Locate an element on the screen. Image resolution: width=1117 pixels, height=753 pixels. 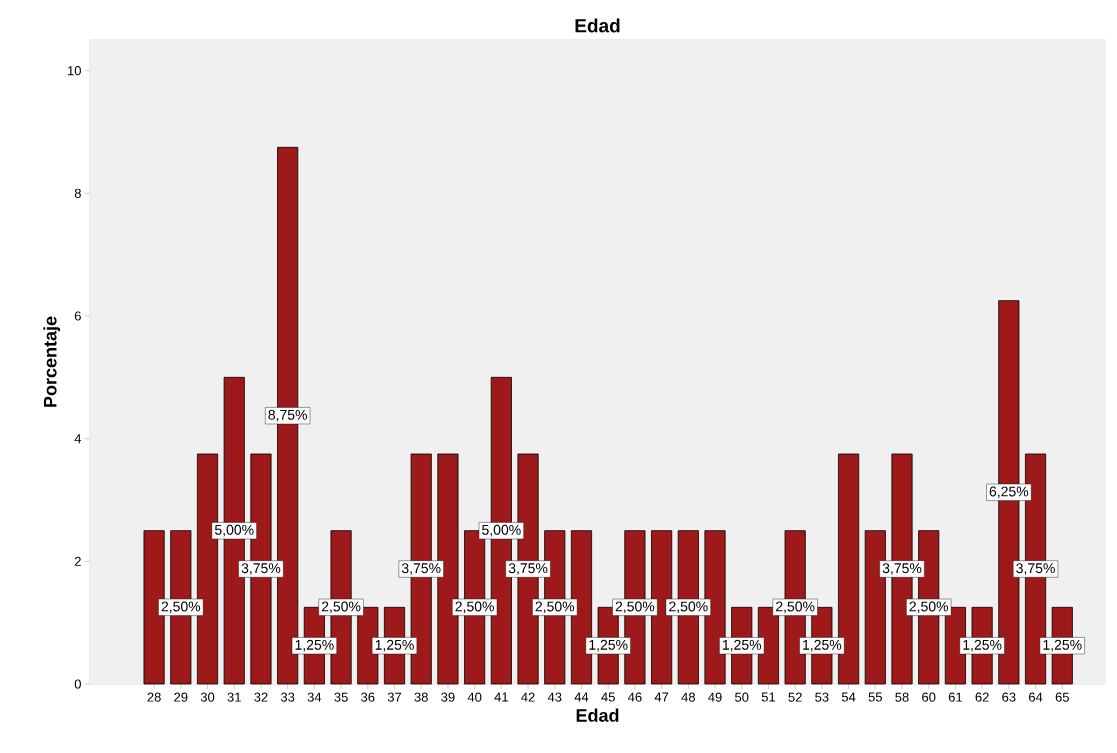
x-tick-label: 63 is located at coordinates (1009, 697).